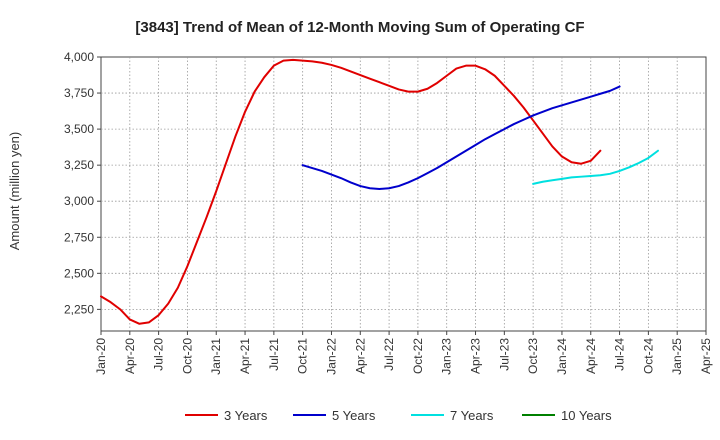 The height and width of the screenshot is (440, 720). What do you see at coordinates (595, 167) in the screenshot?
I see `series-line-7-years` at bounding box center [595, 167].